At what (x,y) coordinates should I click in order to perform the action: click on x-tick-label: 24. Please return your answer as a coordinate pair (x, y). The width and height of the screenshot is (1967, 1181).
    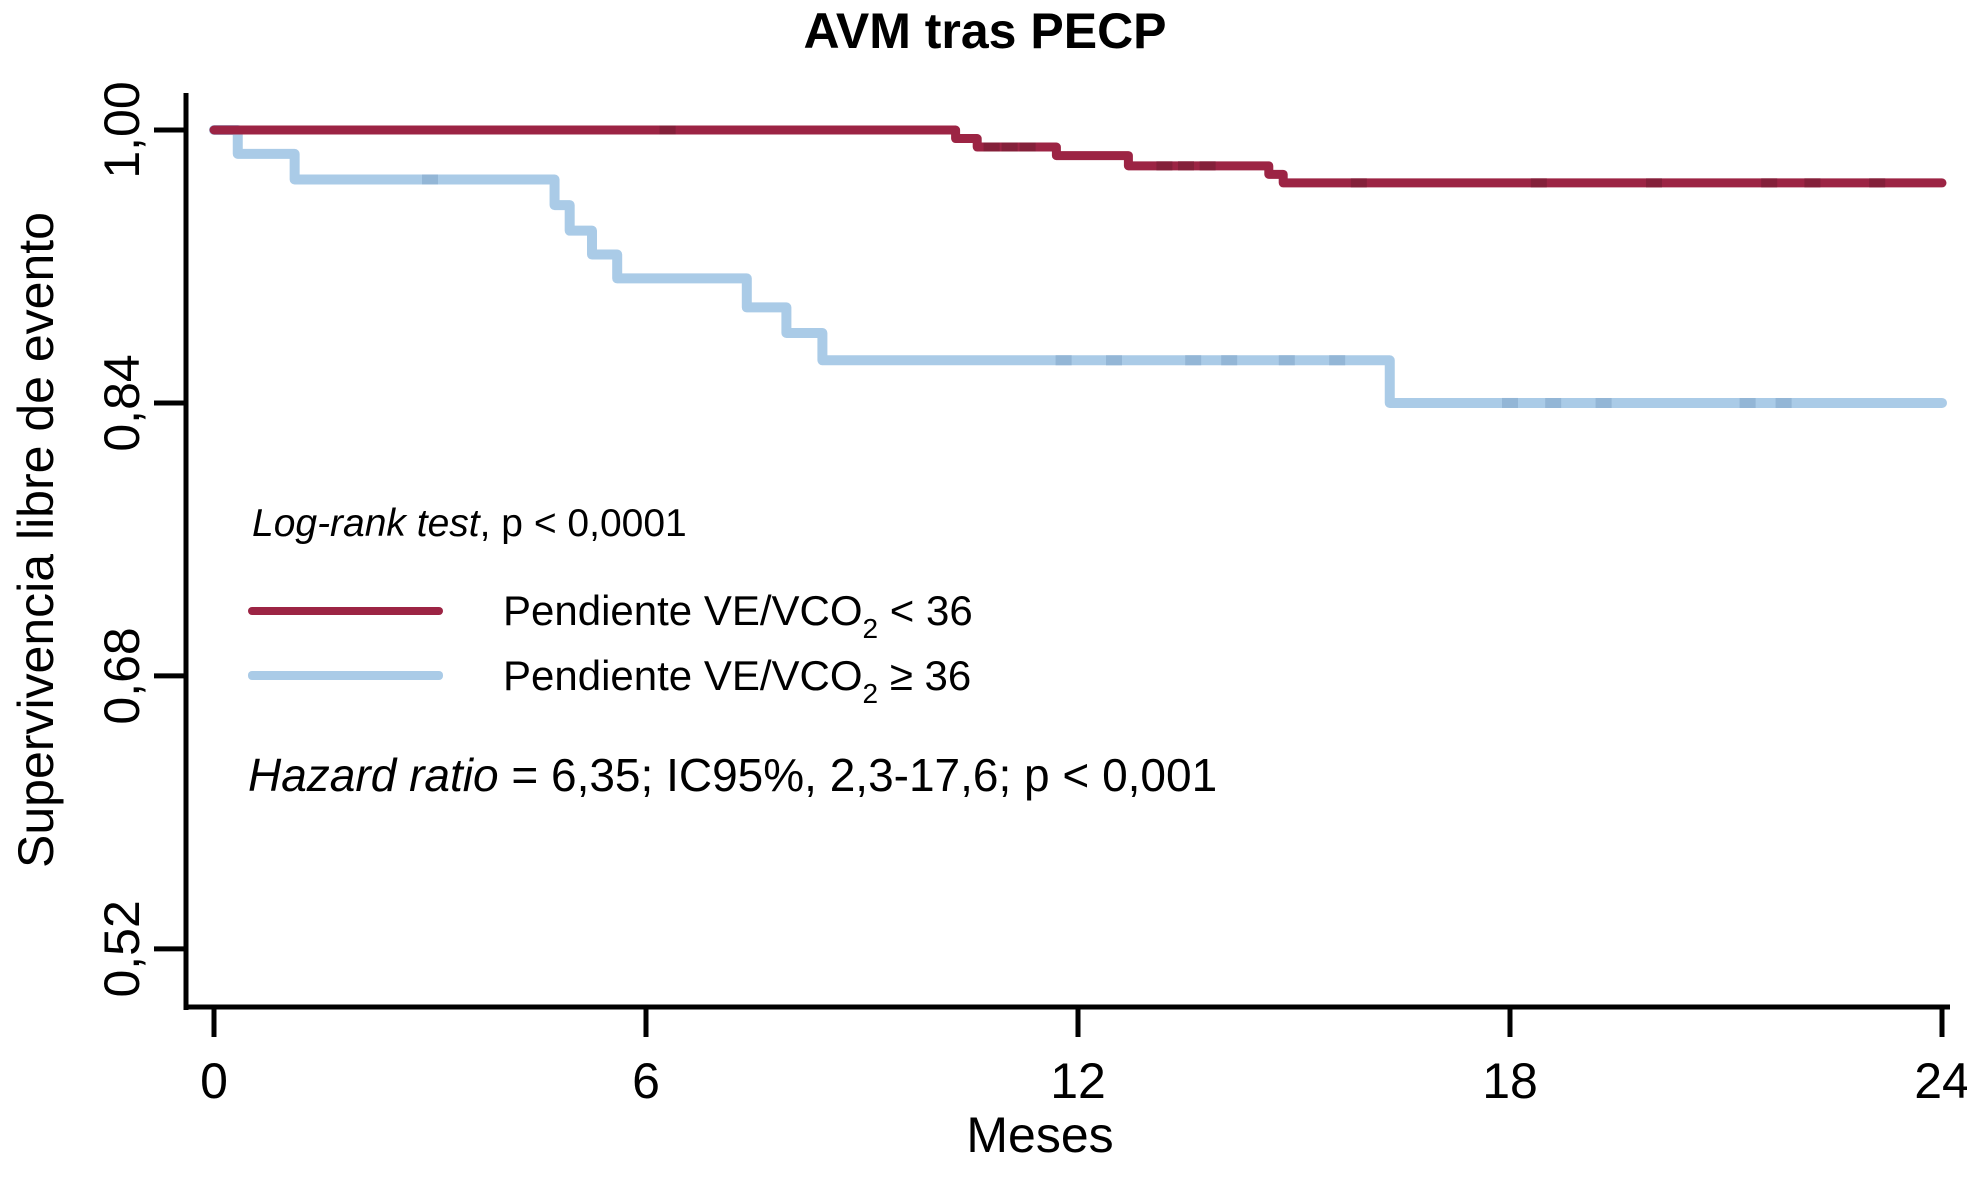
    Looking at the image, I should click on (1940, 1081).